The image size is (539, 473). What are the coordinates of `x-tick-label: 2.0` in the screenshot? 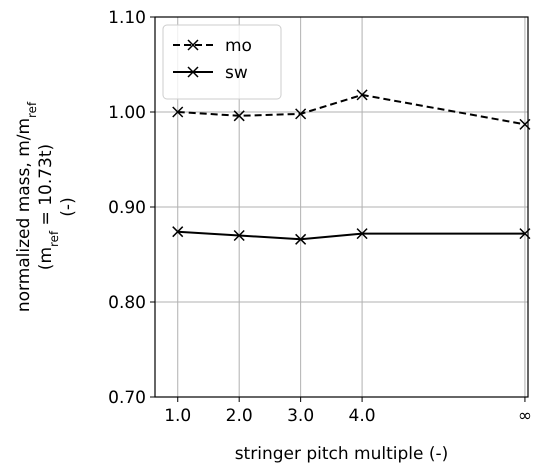 It's located at (239, 416).